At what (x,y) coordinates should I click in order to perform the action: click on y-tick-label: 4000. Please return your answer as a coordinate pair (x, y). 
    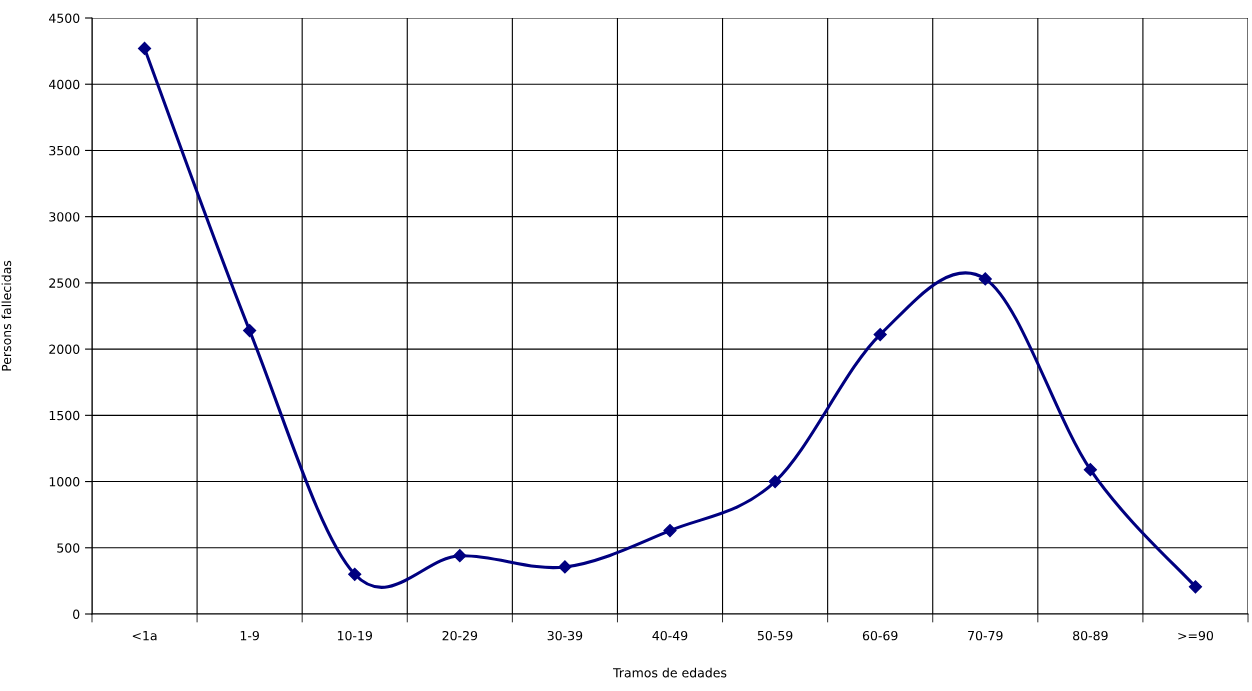
    Looking at the image, I should click on (64, 84).